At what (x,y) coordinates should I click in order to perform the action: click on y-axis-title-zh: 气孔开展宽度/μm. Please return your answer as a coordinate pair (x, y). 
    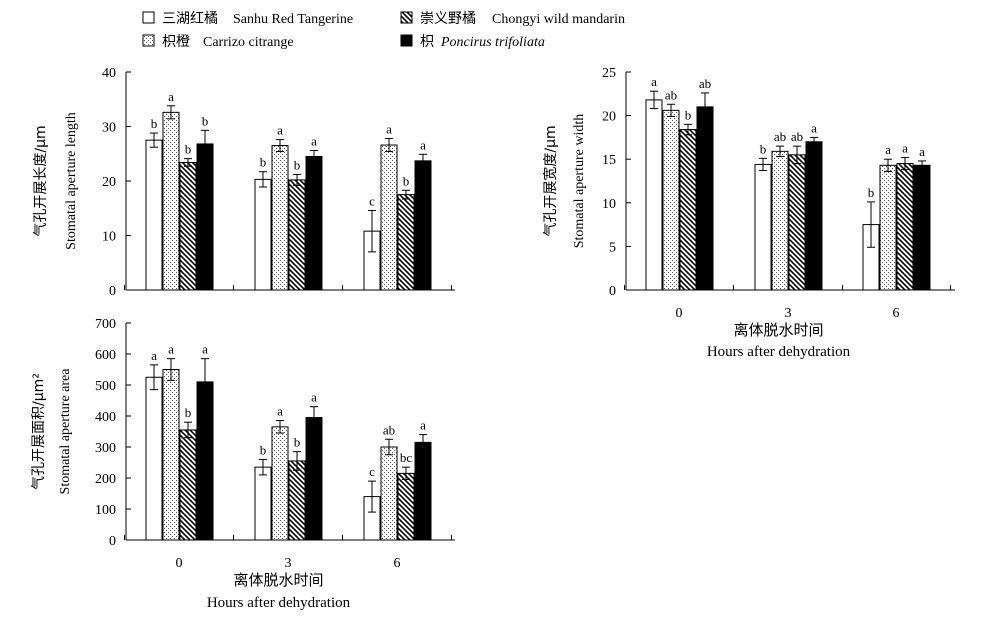
    Looking at the image, I should click on (550, 180).